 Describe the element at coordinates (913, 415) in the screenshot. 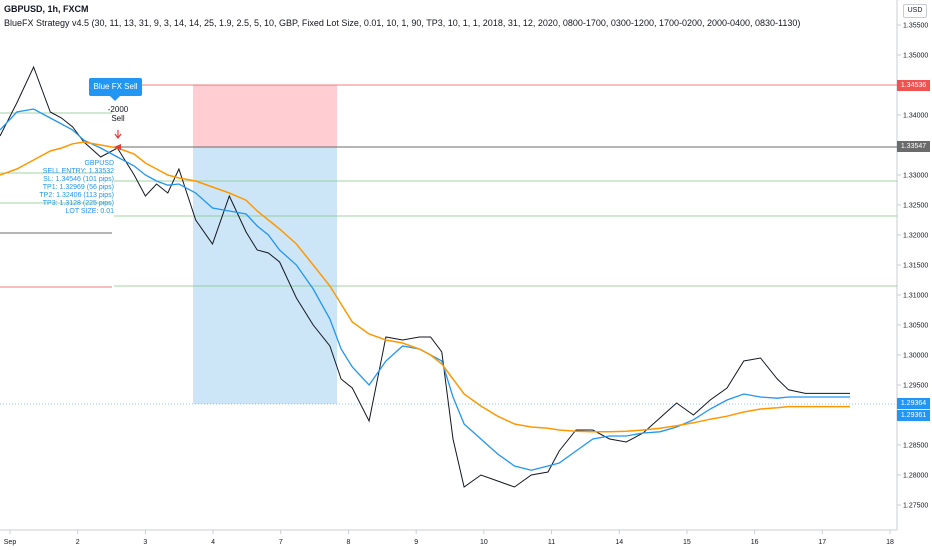

I see `current-price-label-bottom: 1.29361` at that location.